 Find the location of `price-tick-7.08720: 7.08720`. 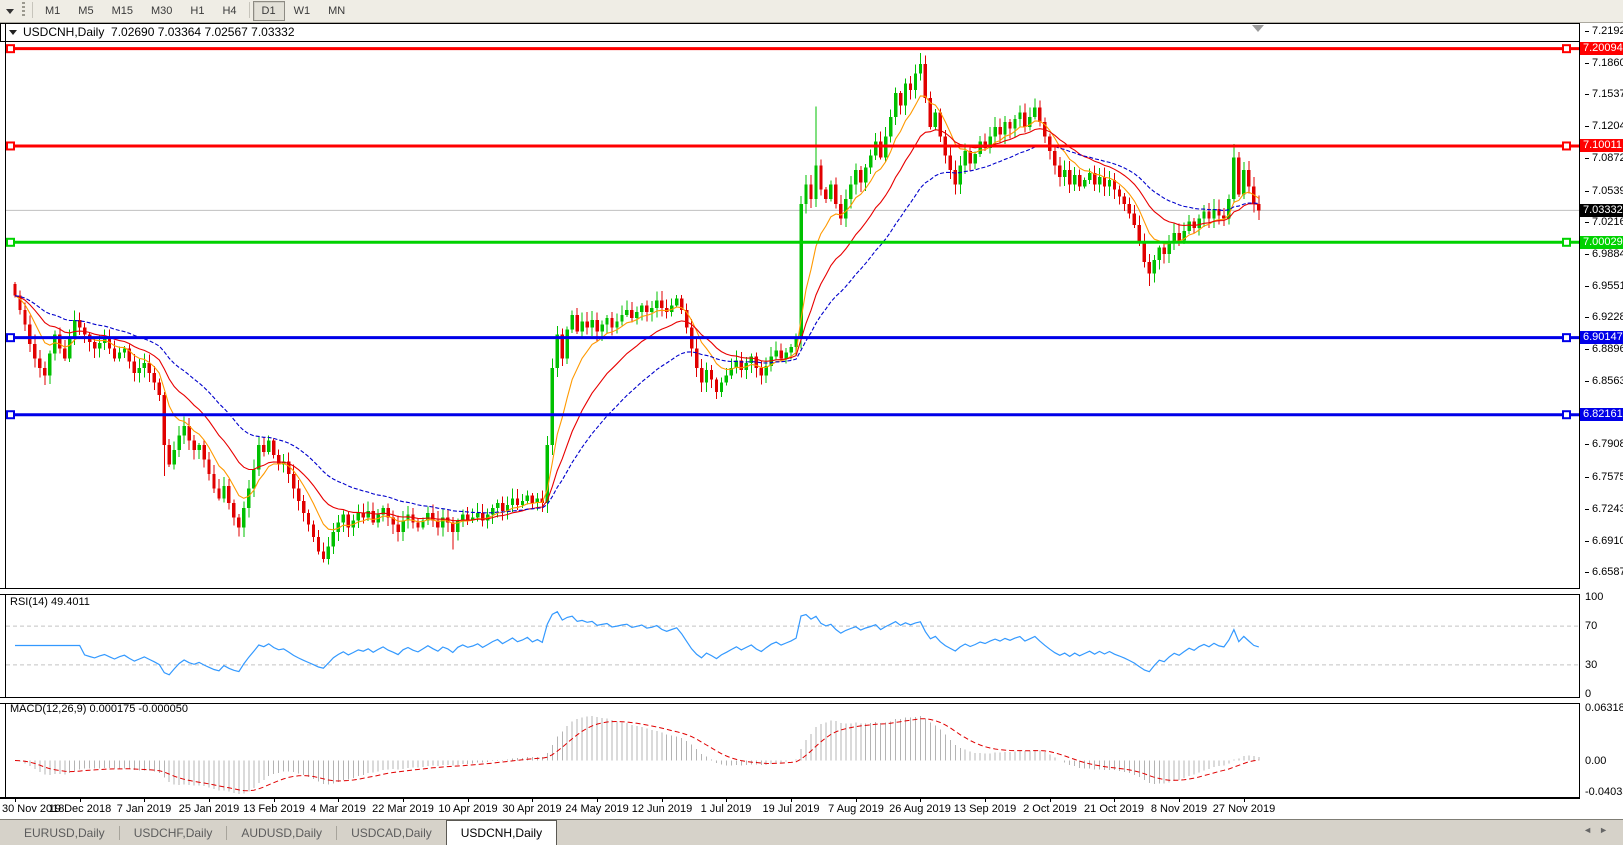

price-tick-7.08720: 7.08720 is located at coordinates (1604, 158).